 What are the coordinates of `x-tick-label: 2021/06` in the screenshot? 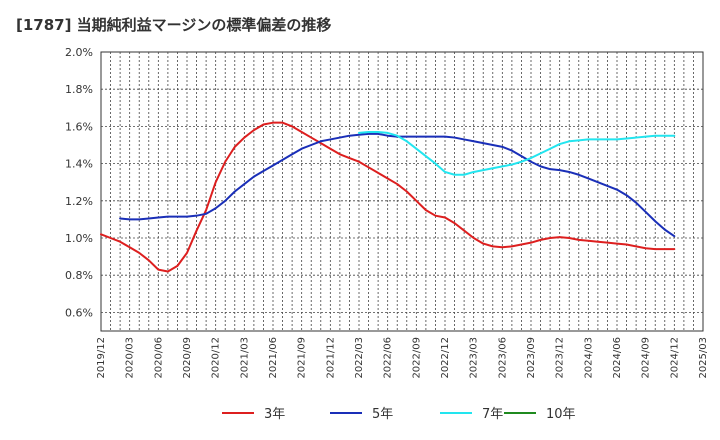 It's located at (273, 358).